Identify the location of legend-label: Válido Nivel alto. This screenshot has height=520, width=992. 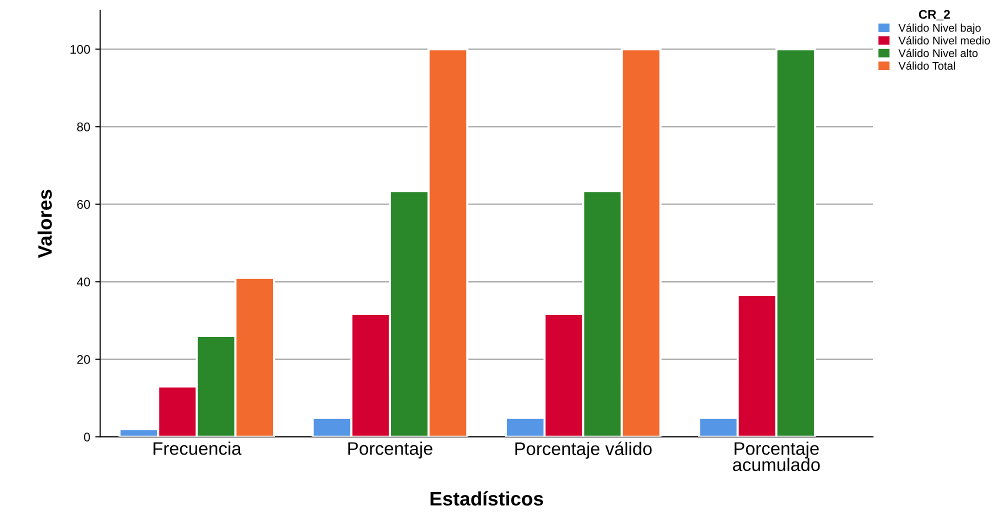
(938, 53).